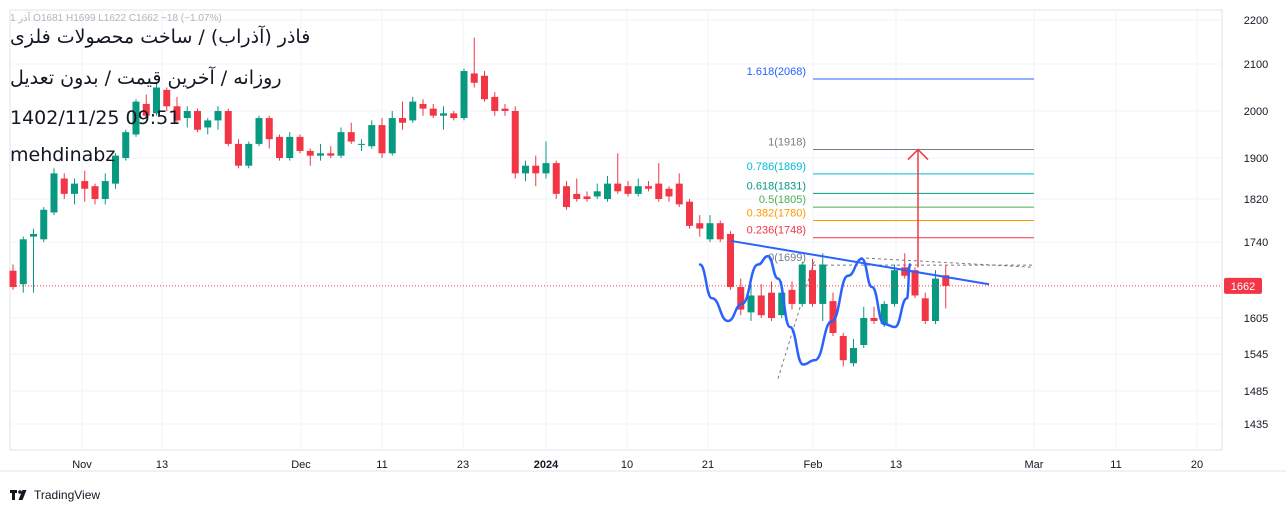 Image resolution: width=1286 pixels, height=514 pixels. Describe the element at coordinates (918, 154) in the screenshot. I see `target-arrow-head` at that location.